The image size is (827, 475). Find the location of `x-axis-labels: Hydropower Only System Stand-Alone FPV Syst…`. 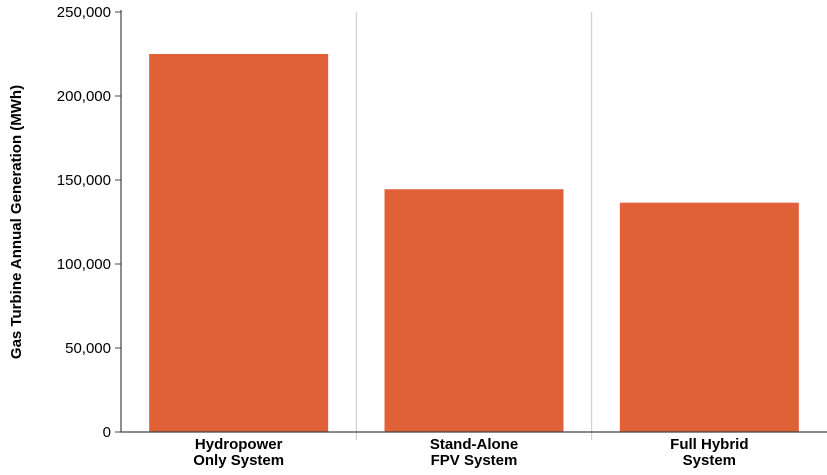

x-axis-labels: Hydropower Only System Stand-Alone FPV Syst… is located at coordinates (470, 452).